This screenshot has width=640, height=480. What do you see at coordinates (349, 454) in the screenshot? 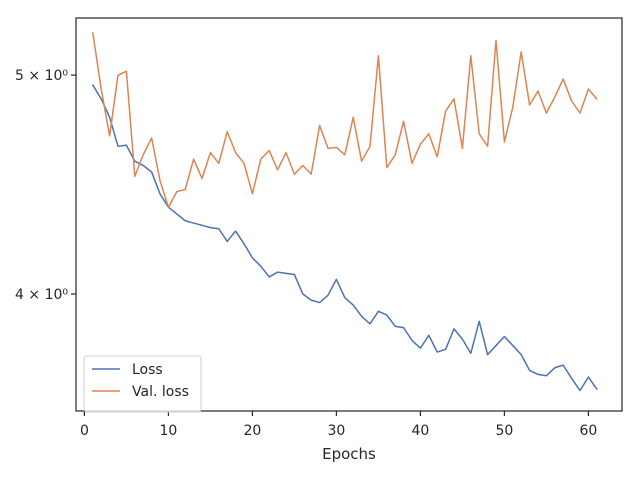
I see `x-axis-label: Epochs` at bounding box center [349, 454].